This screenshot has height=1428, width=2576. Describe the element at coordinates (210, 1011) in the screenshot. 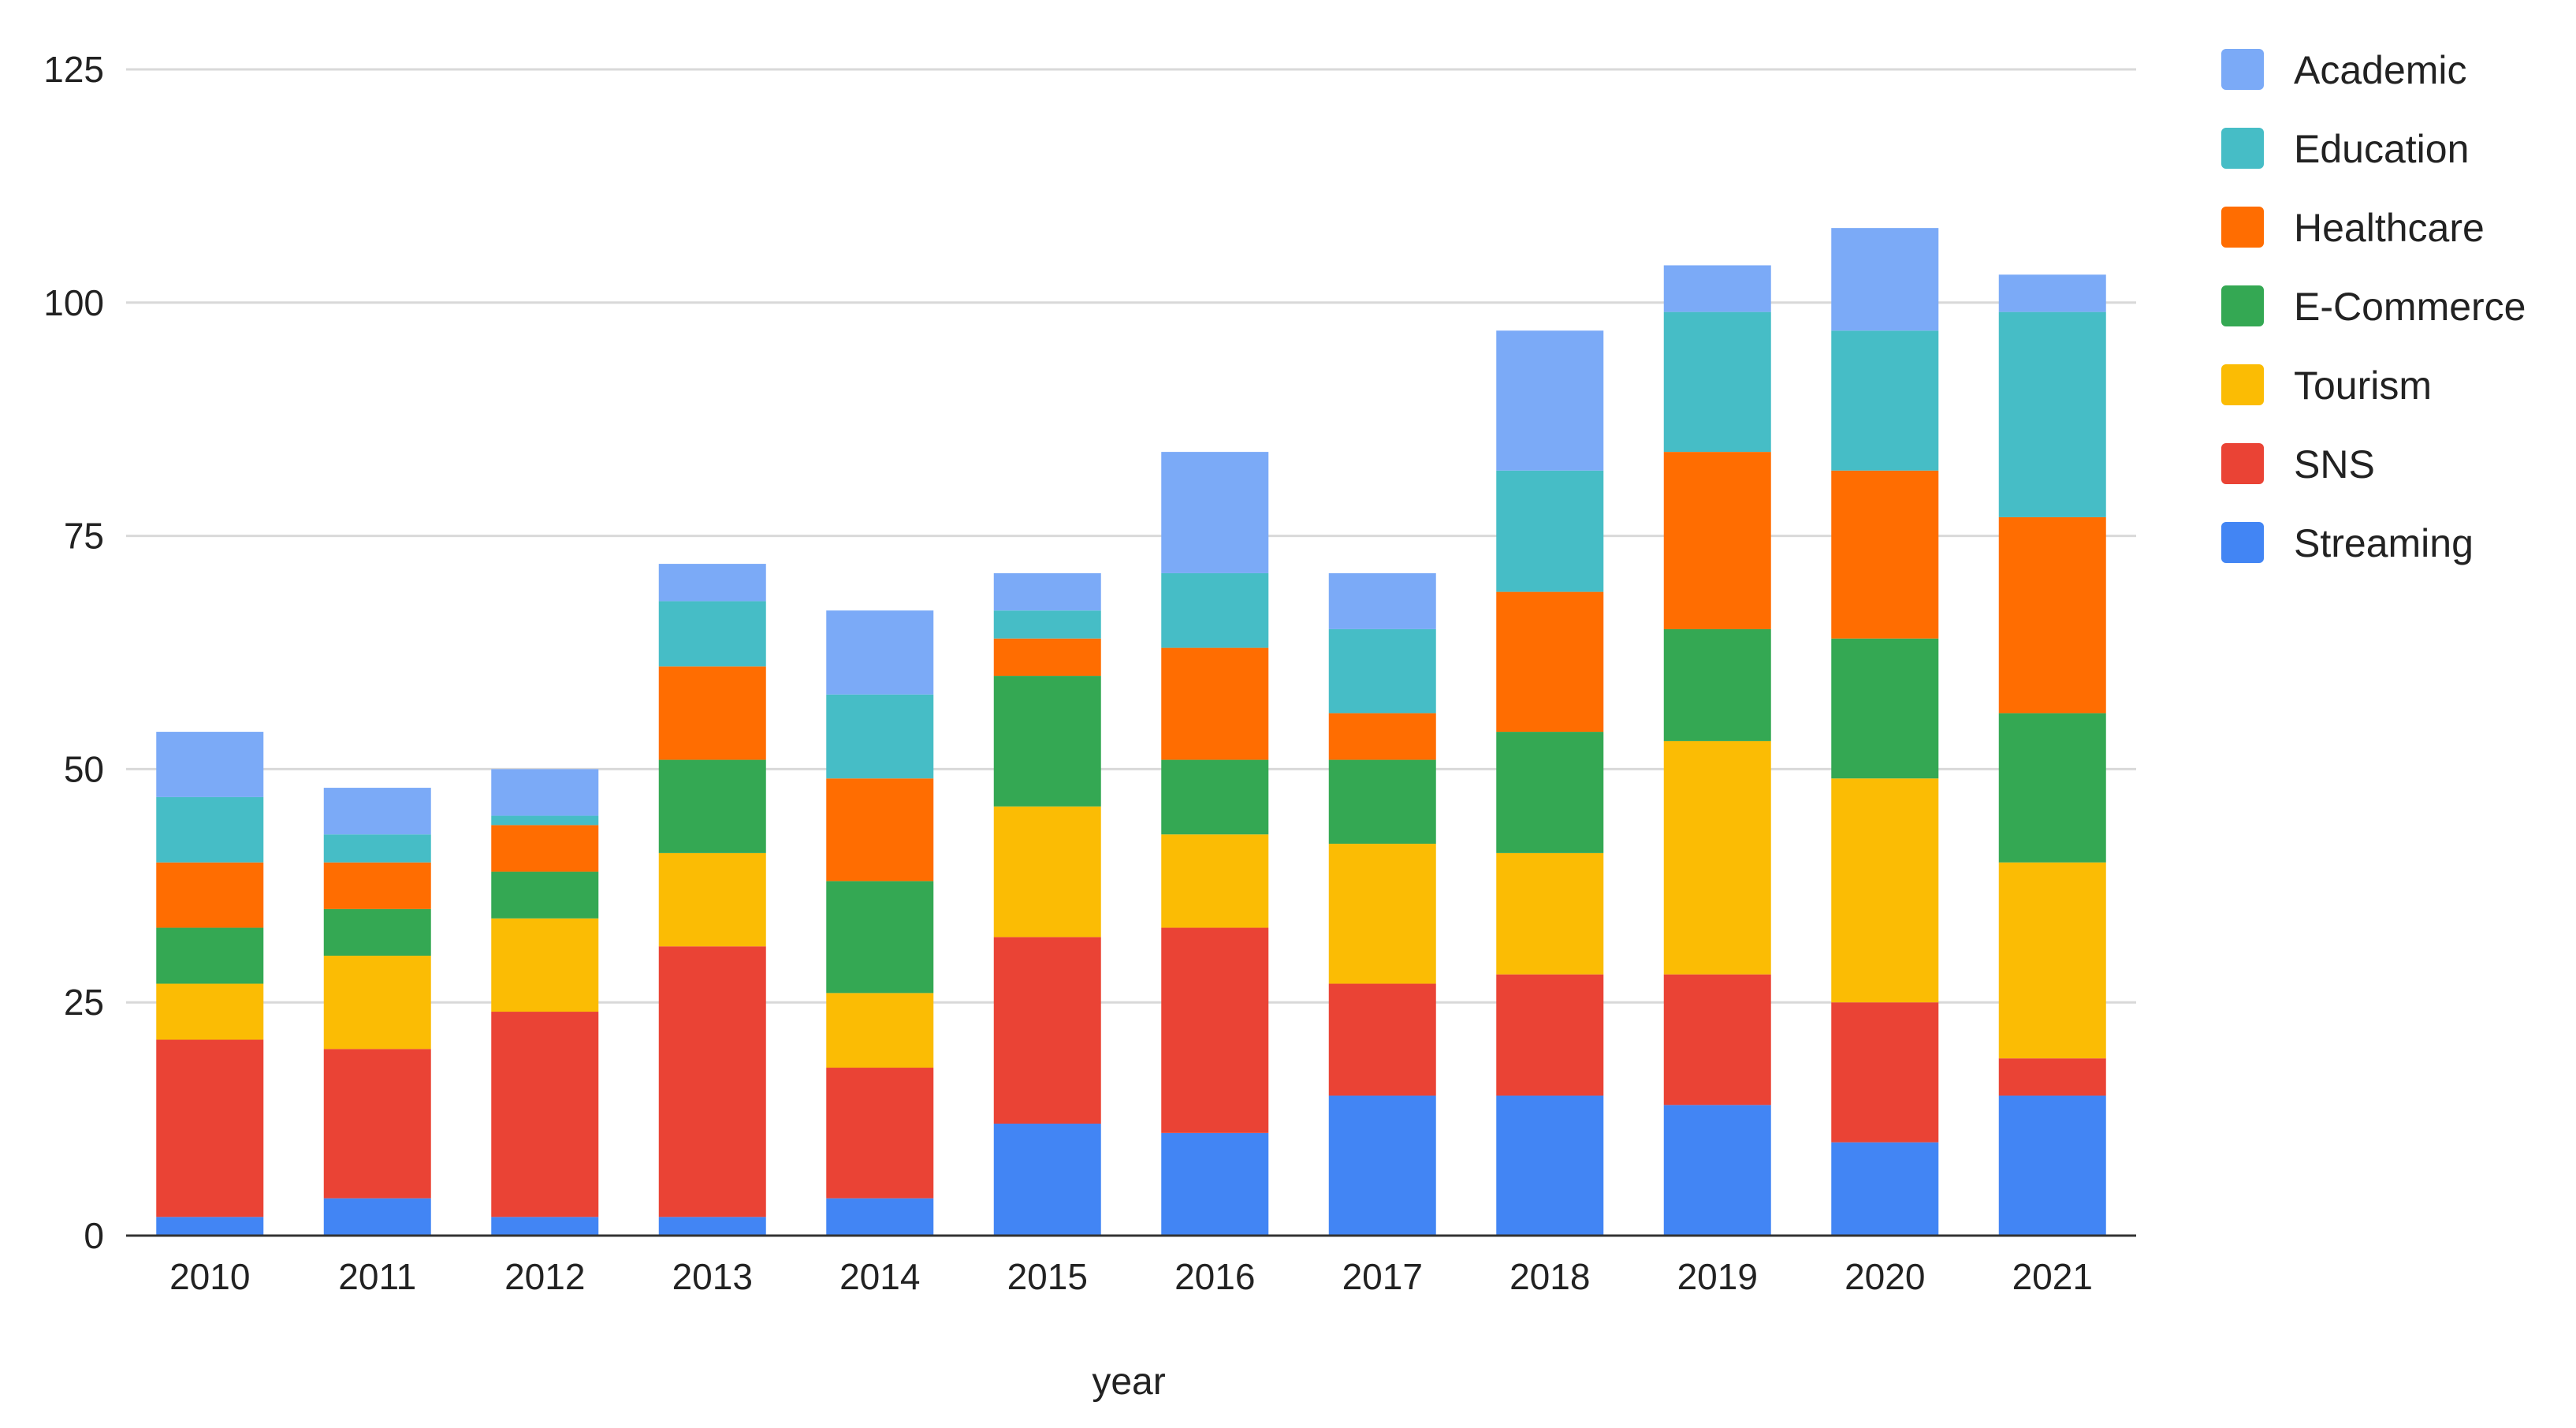

I see `bar-segment-tourism-2010` at that location.